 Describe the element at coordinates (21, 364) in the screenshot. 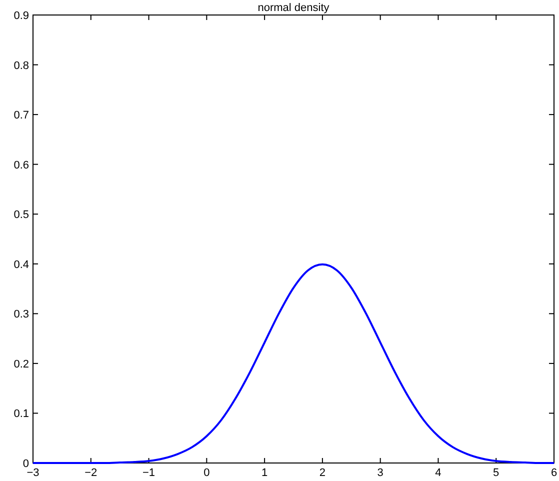

I see `y-tick-label: 0.2` at that location.